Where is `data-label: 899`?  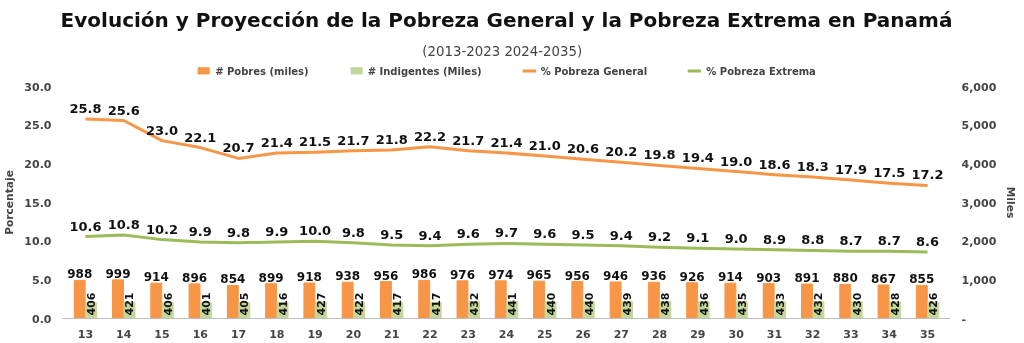 data-label: 899 is located at coordinates (271, 277).